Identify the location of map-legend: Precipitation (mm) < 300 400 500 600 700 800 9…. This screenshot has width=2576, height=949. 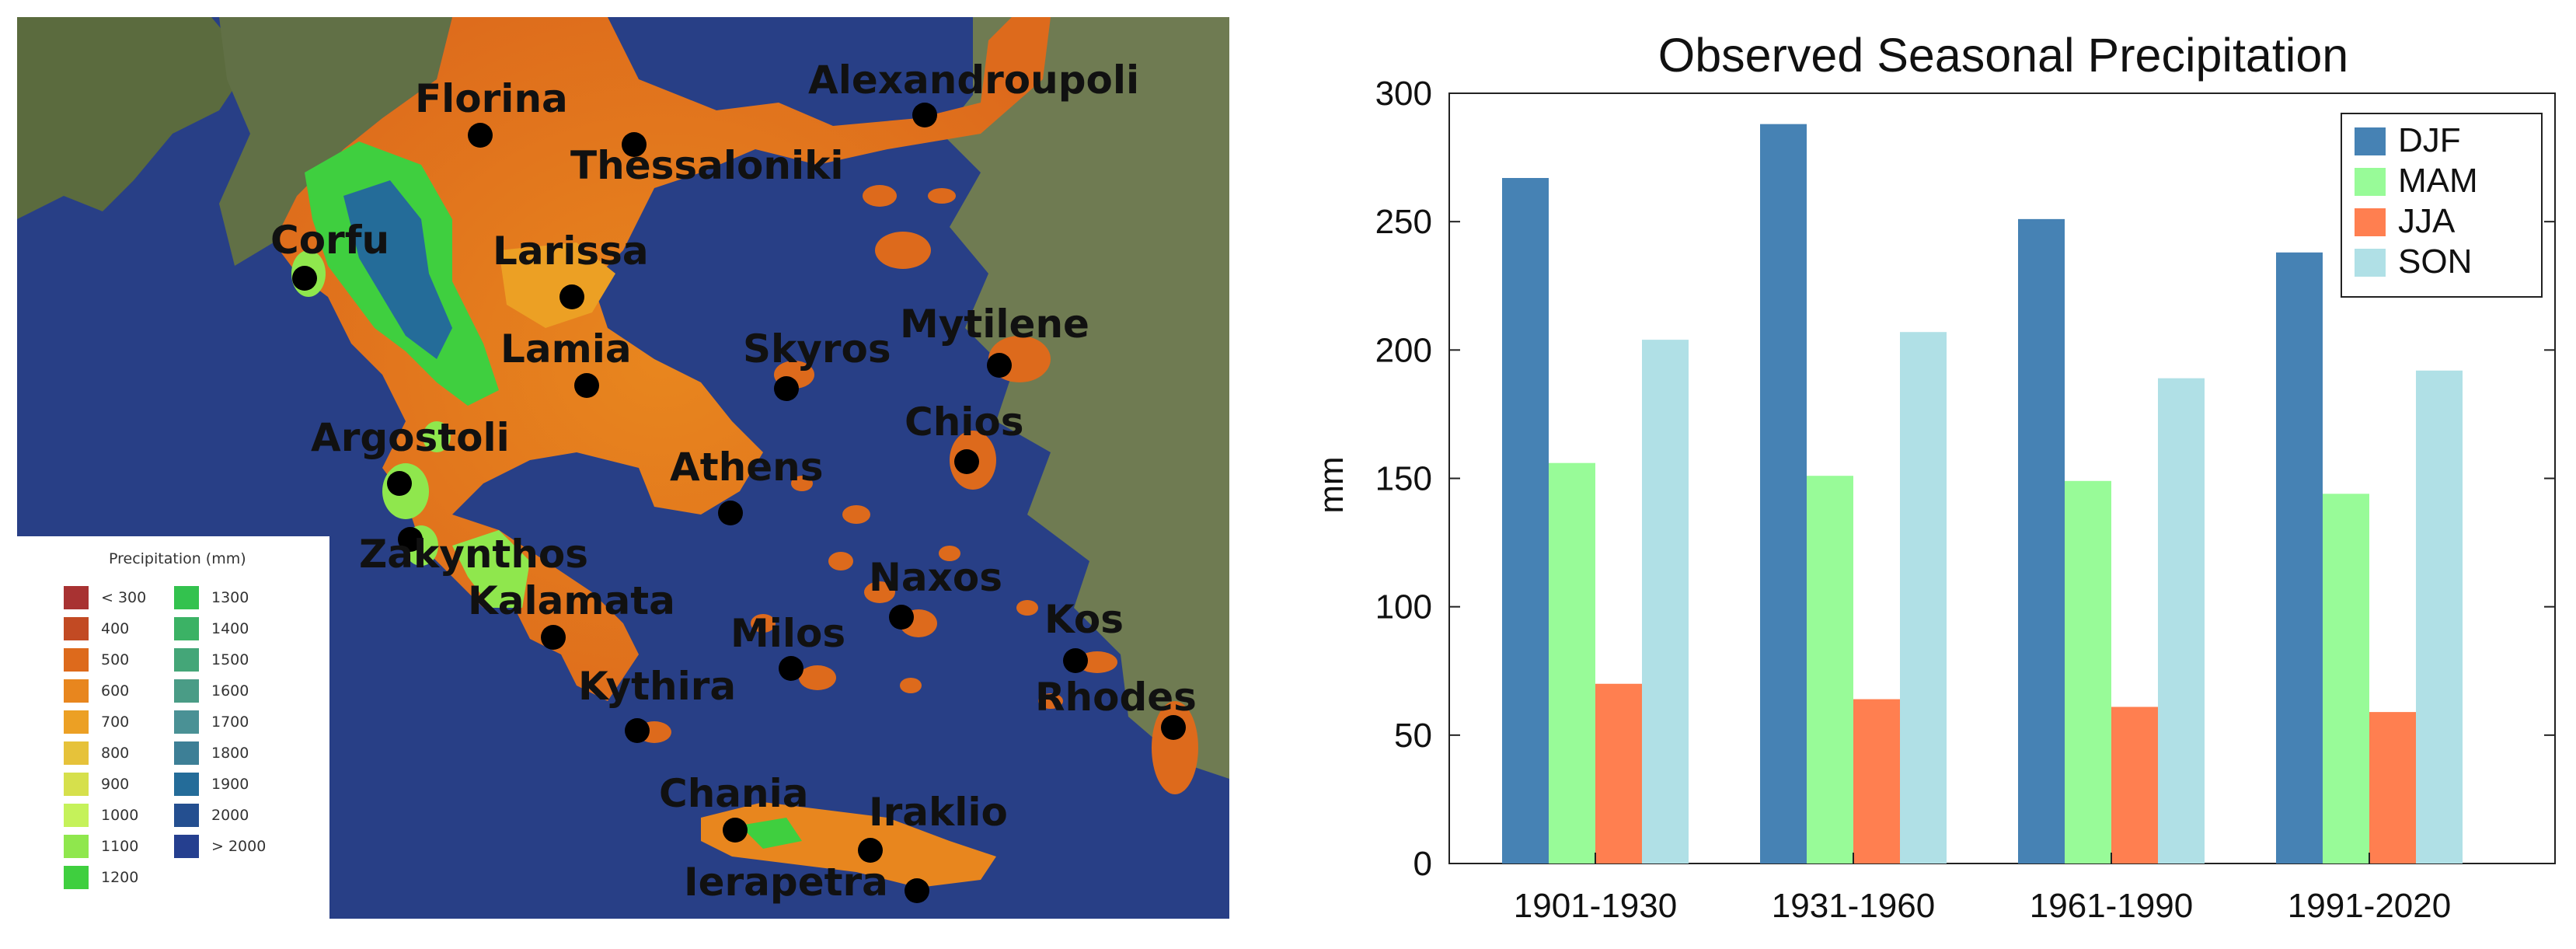
(173, 728).